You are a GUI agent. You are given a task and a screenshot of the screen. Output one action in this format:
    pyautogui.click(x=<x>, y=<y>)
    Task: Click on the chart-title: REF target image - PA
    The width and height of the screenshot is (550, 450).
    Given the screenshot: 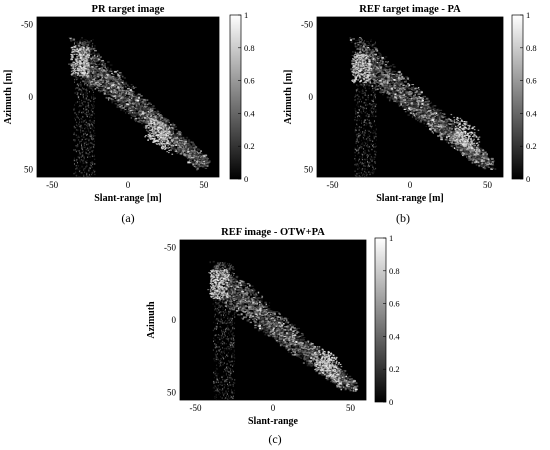 What is the action you would take?
    pyautogui.click(x=410, y=9)
    